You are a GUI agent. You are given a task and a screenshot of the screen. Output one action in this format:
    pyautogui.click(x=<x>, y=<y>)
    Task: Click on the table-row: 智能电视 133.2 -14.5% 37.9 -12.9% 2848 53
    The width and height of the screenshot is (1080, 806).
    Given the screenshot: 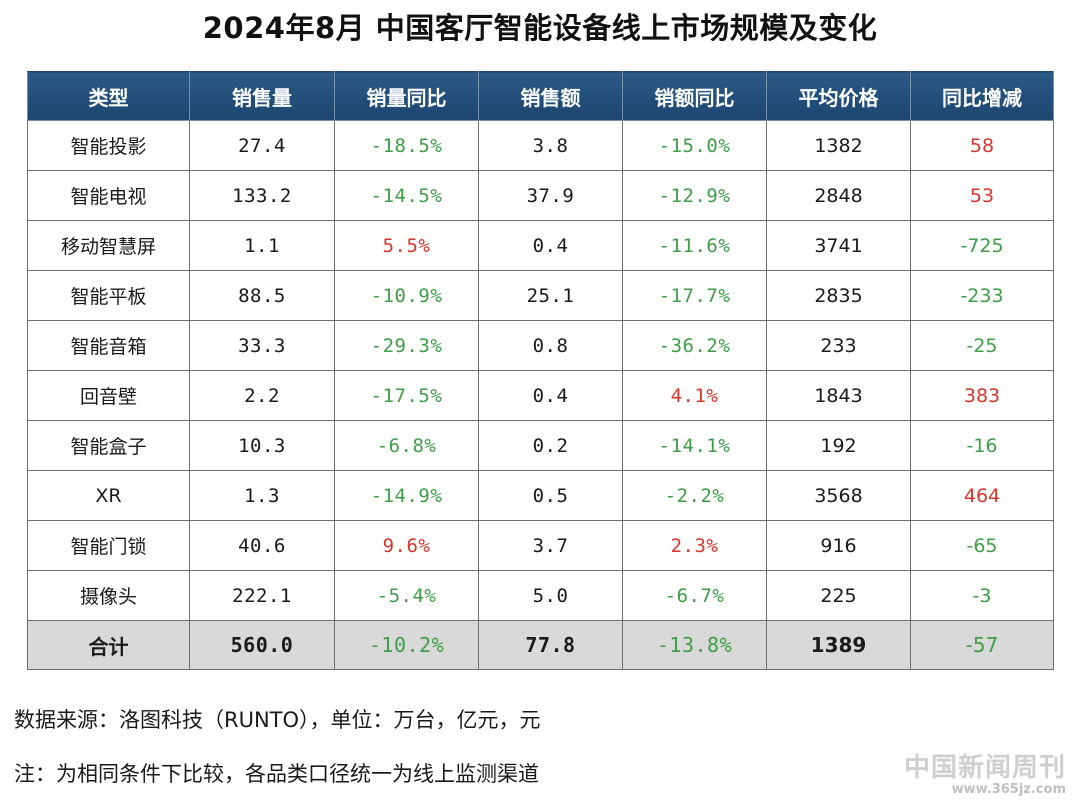 What is the action you would take?
    pyautogui.click(x=540, y=195)
    